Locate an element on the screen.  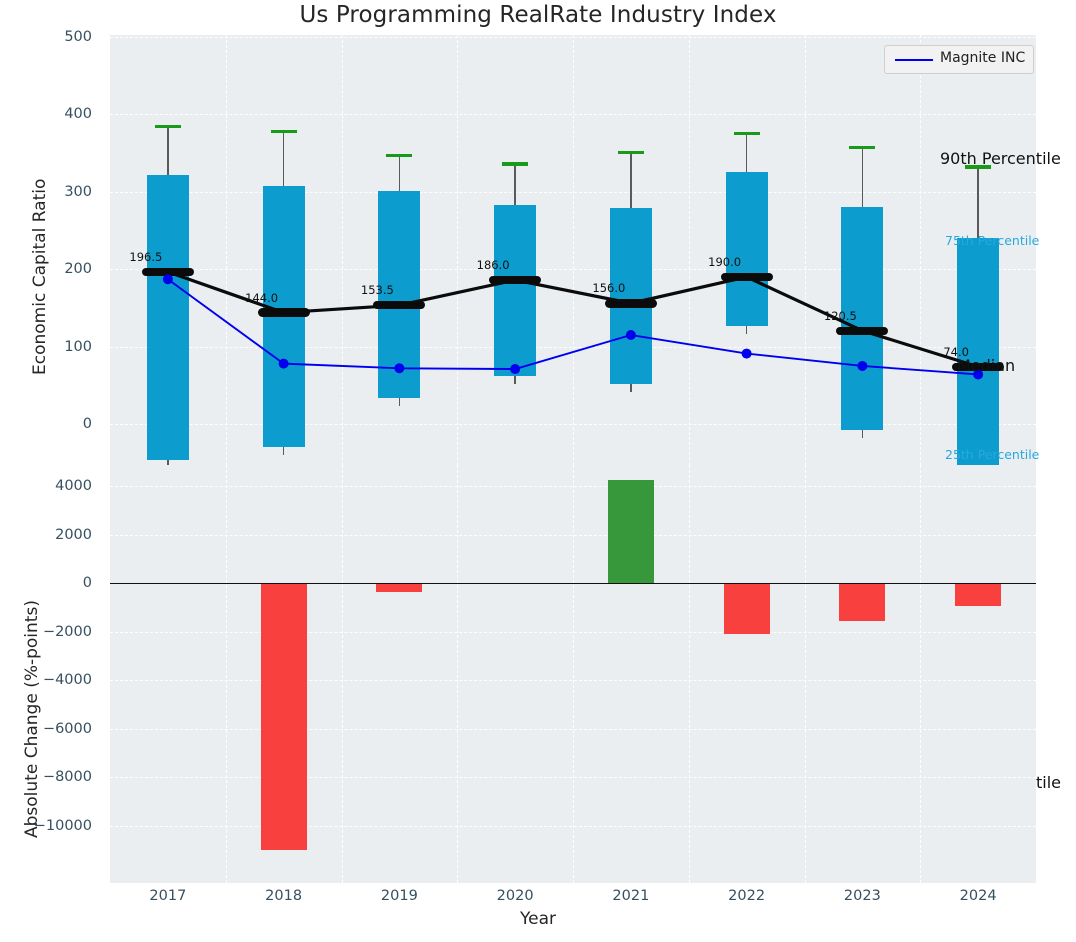
x-tick-label: 2023 is located at coordinates (862, 896).